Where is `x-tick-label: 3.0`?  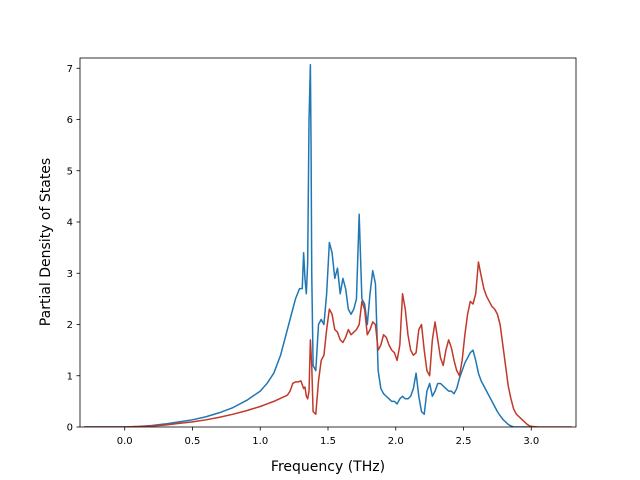
x-tick-label: 3.0 is located at coordinates (531, 441).